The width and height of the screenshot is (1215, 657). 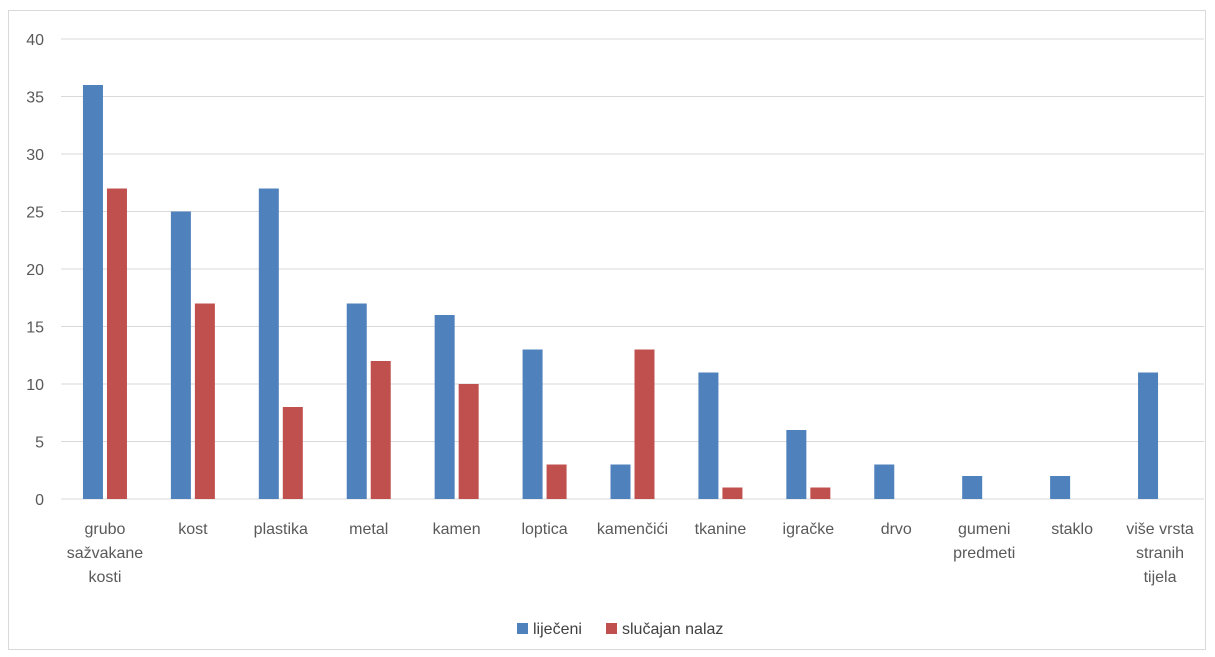 What do you see at coordinates (984, 541) in the screenshot?
I see `x-tick-label: gumeni predmeti` at bounding box center [984, 541].